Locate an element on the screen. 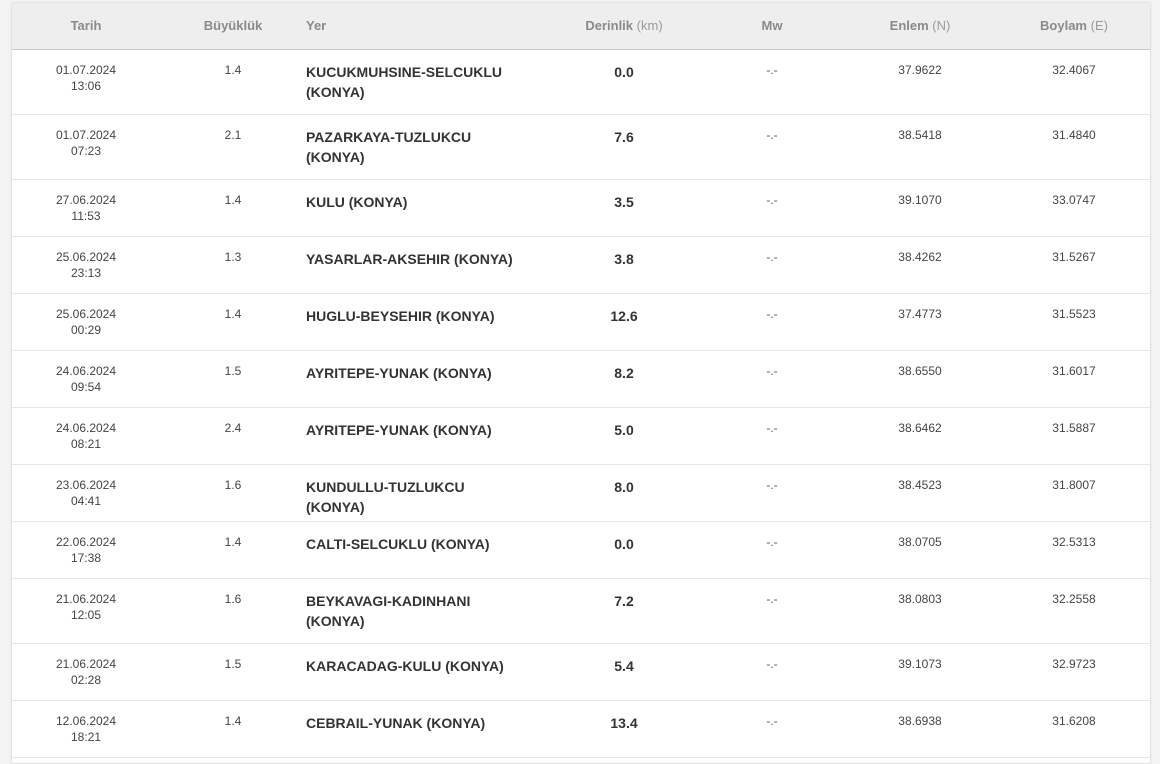 The width and height of the screenshot is (1160, 764). cell-lat: 38.6462 is located at coordinates (920, 427).